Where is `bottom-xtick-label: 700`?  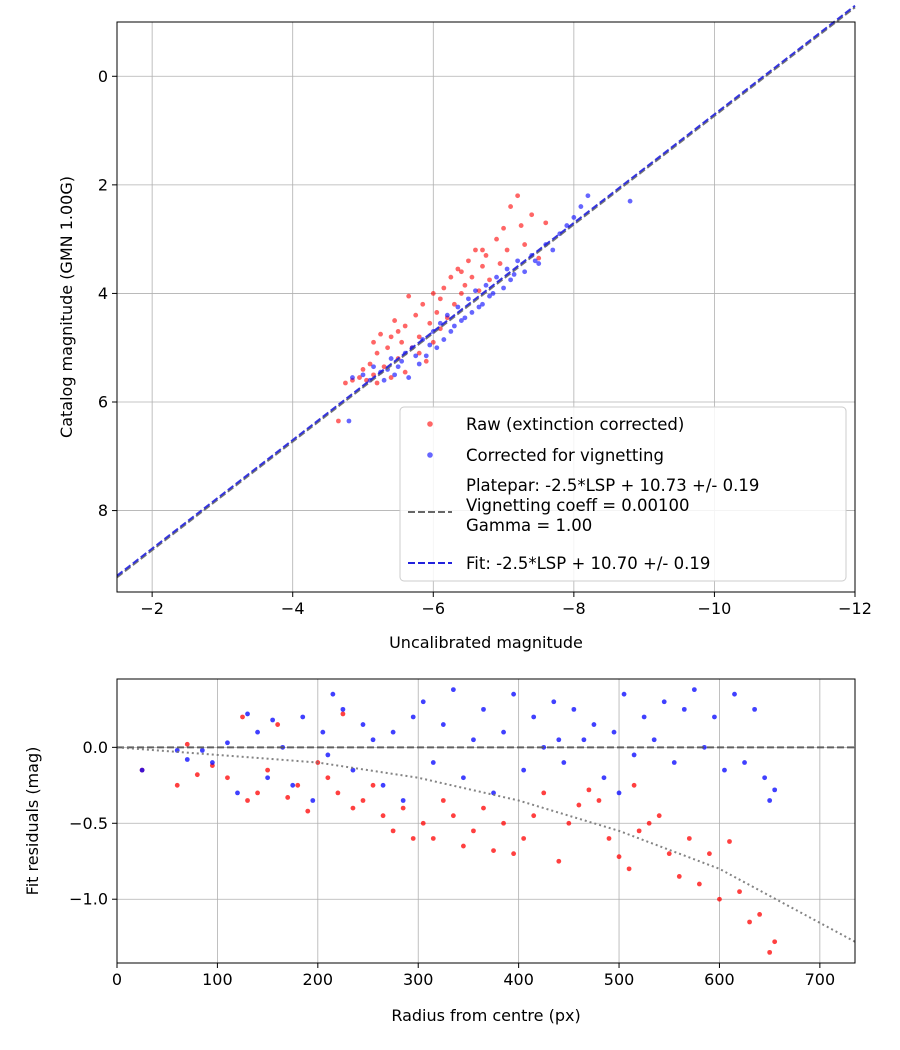
bottom-xtick-label: 700 is located at coordinates (820, 979).